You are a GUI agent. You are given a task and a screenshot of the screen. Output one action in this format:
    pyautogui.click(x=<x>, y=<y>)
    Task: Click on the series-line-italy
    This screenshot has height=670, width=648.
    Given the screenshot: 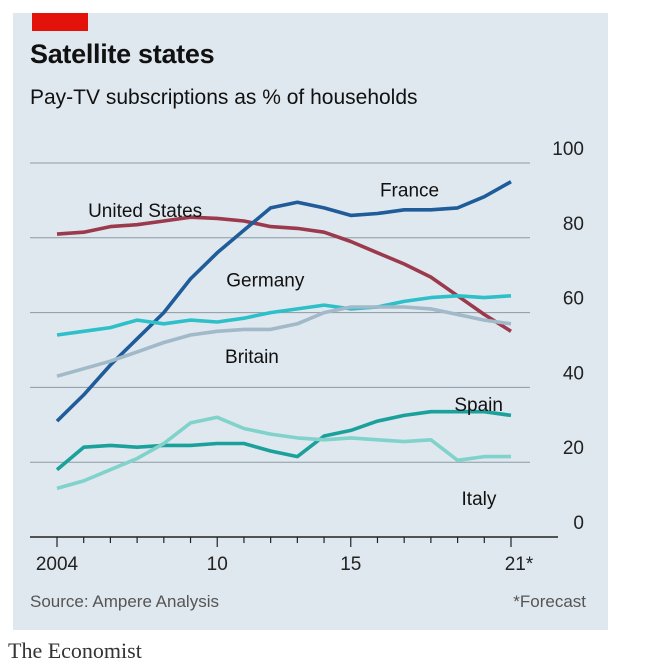 What is the action you would take?
    pyautogui.click(x=283, y=453)
    